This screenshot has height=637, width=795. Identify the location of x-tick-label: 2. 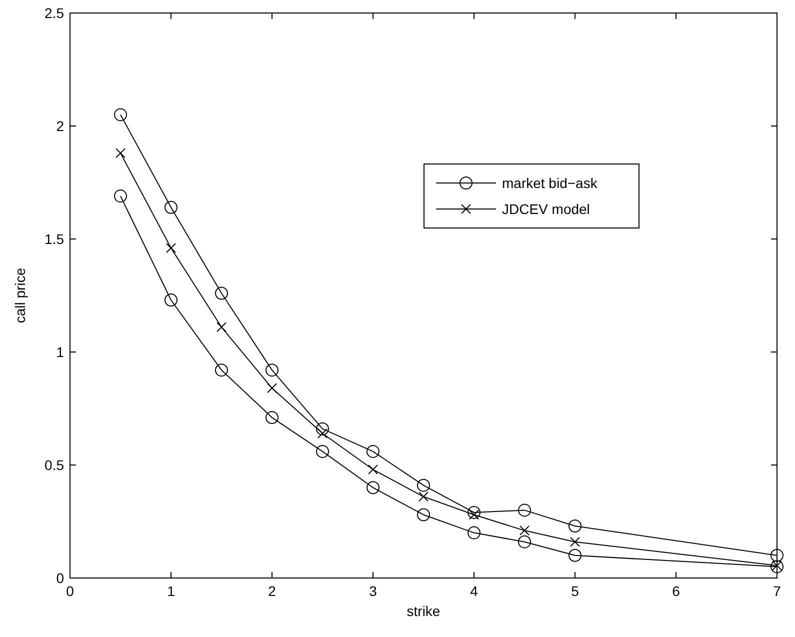
(272, 591).